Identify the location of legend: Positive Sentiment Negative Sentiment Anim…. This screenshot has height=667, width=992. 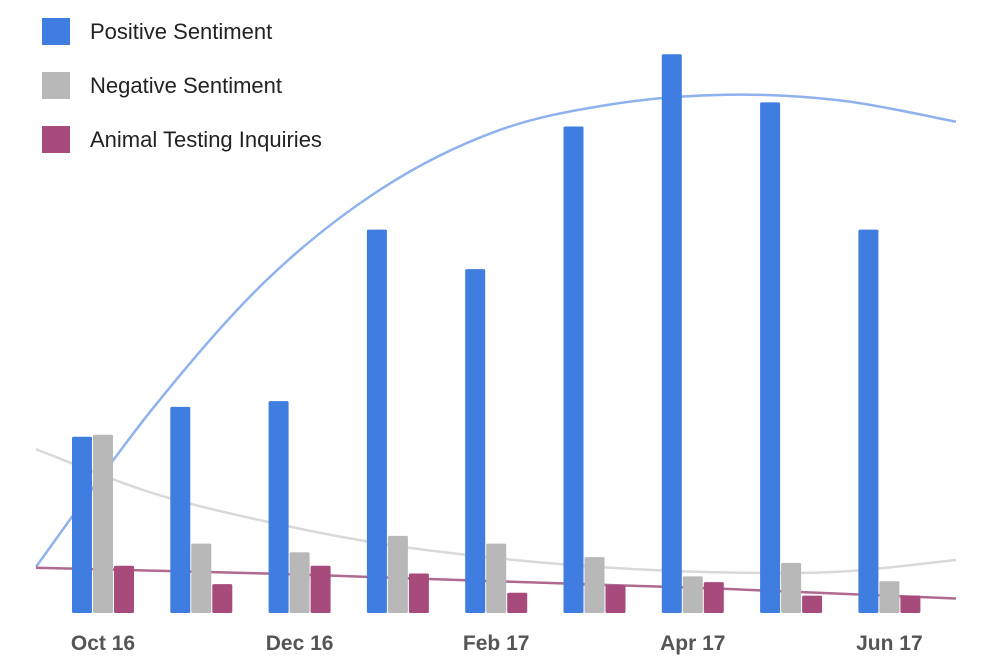
(182, 85).